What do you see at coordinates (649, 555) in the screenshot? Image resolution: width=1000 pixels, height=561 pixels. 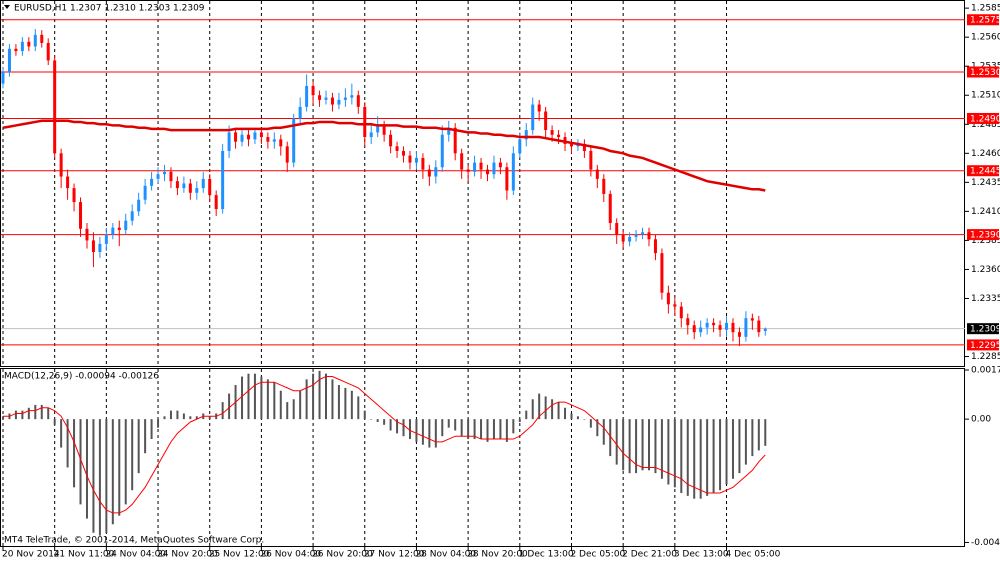 I see `x-tick-label: 2 Dec 21:00` at bounding box center [649, 555].